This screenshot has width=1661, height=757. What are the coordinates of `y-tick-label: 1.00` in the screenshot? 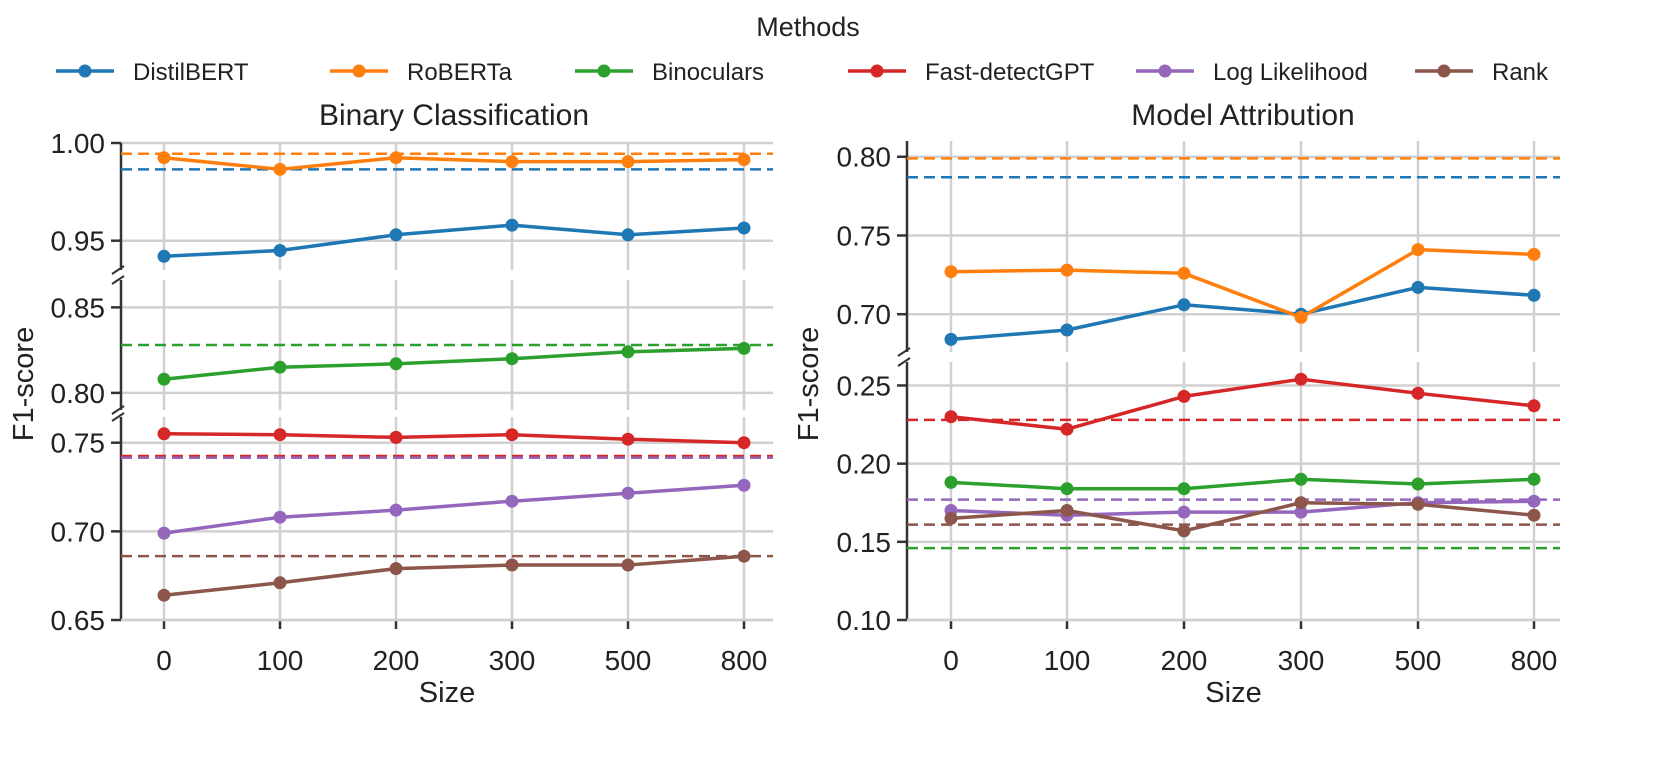 It's located at (78, 143).